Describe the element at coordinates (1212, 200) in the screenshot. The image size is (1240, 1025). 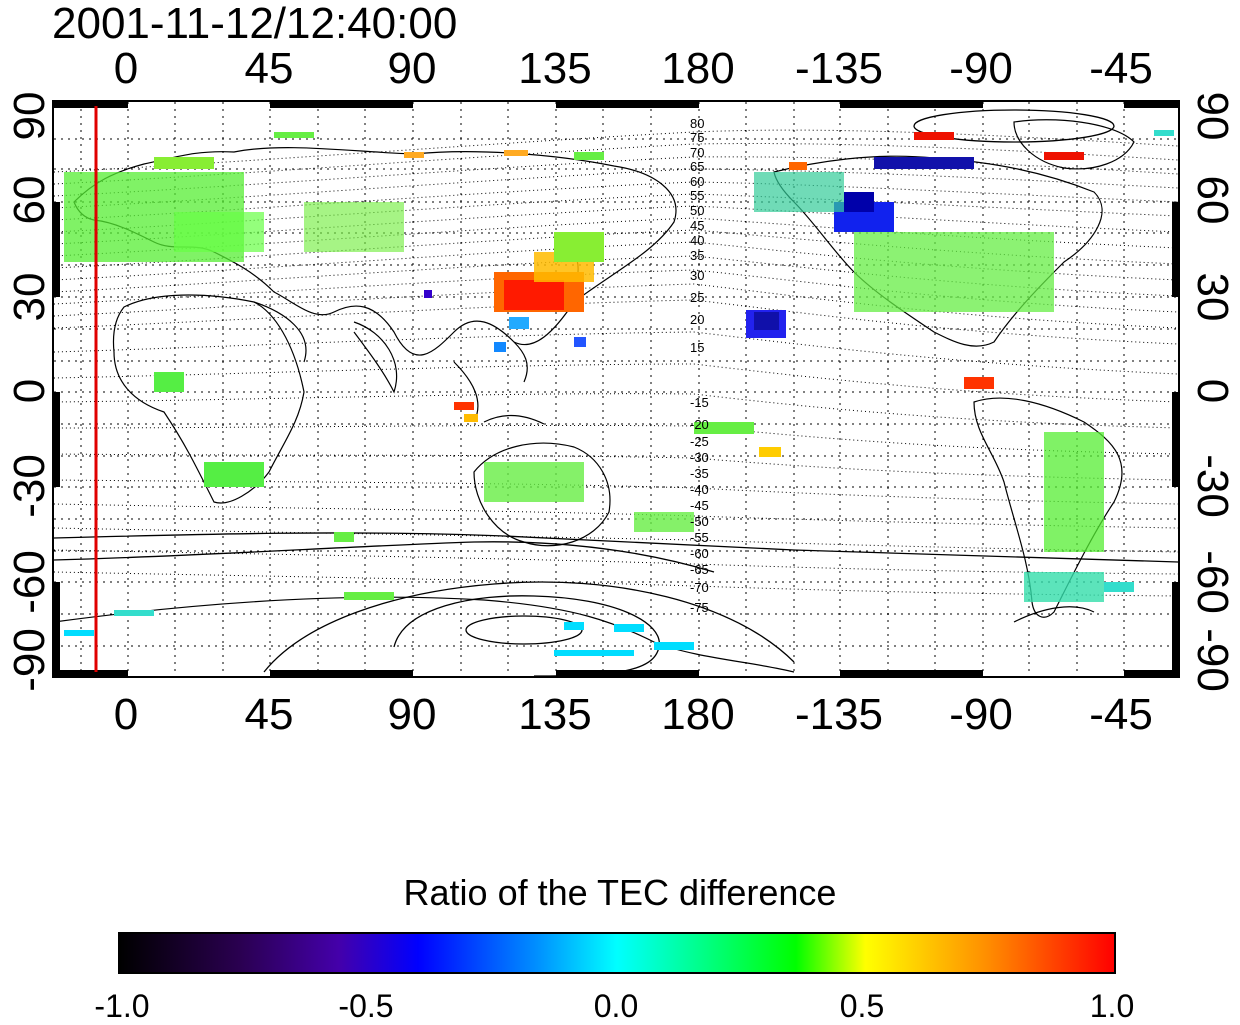
I see `y-tick-right: 60` at that location.